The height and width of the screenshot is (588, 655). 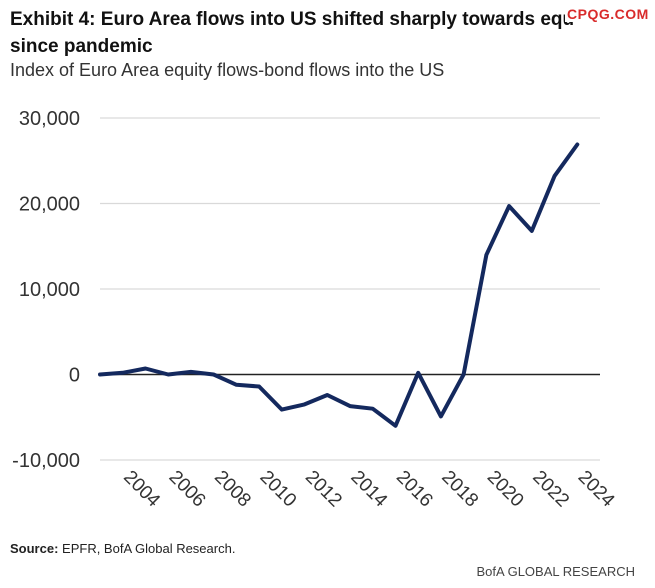 I want to click on y-tick-label: 10,000, so click(x=49, y=290).